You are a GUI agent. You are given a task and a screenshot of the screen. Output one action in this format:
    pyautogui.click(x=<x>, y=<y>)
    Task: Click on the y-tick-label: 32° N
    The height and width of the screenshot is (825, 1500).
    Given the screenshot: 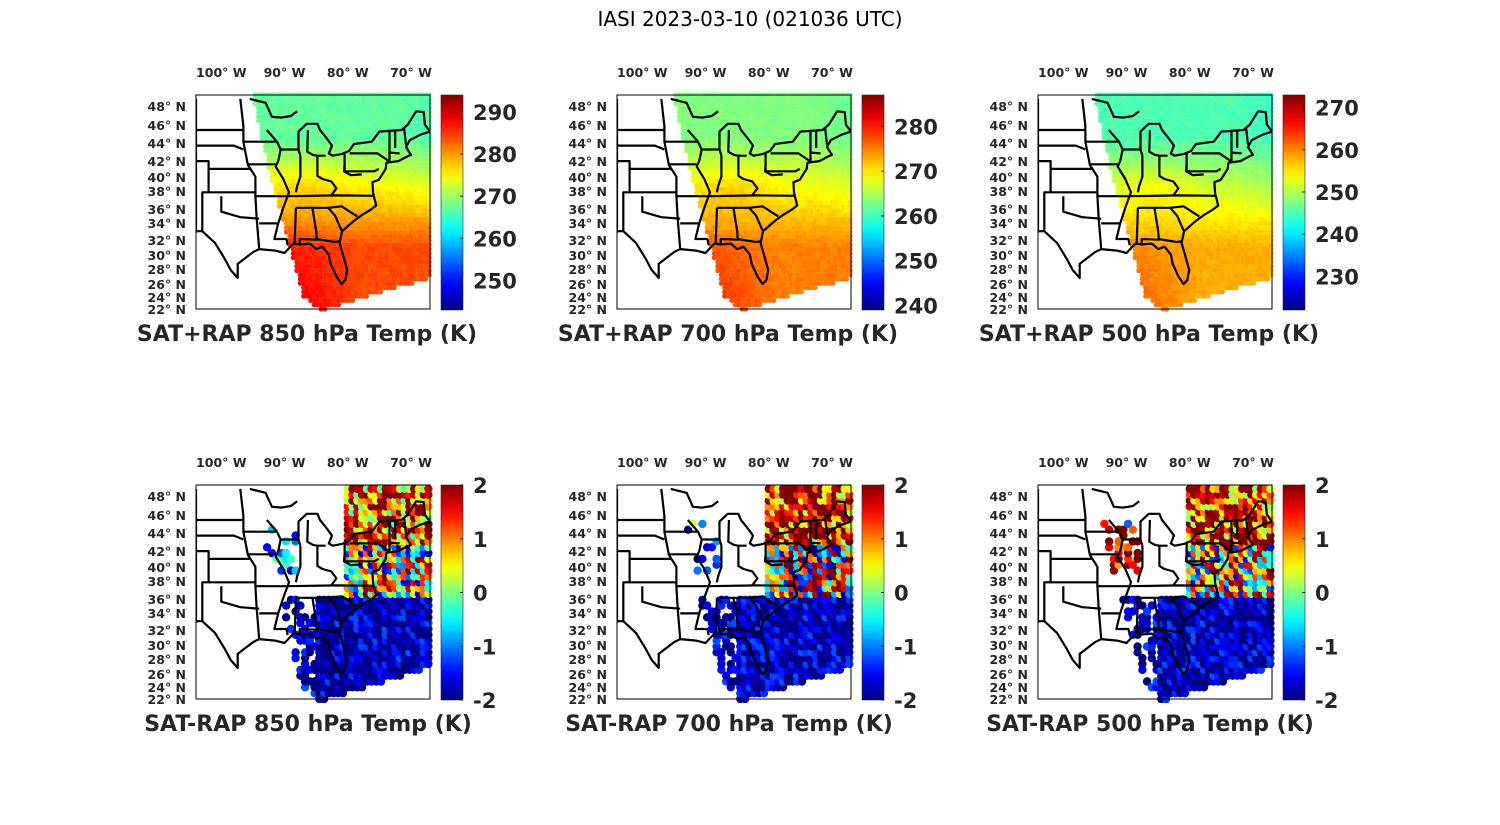 What is the action you would take?
    pyautogui.click(x=167, y=240)
    